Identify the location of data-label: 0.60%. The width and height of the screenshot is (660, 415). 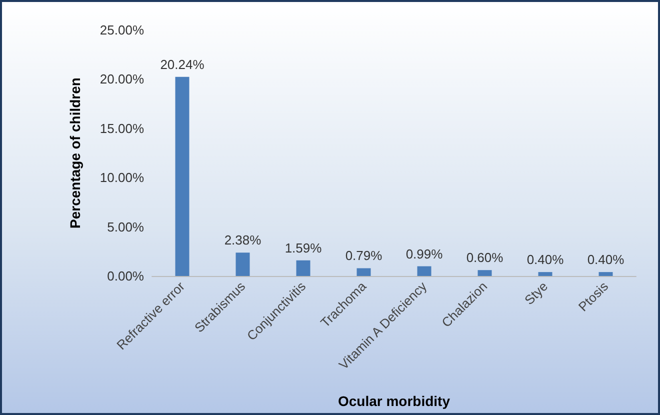
(485, 258).